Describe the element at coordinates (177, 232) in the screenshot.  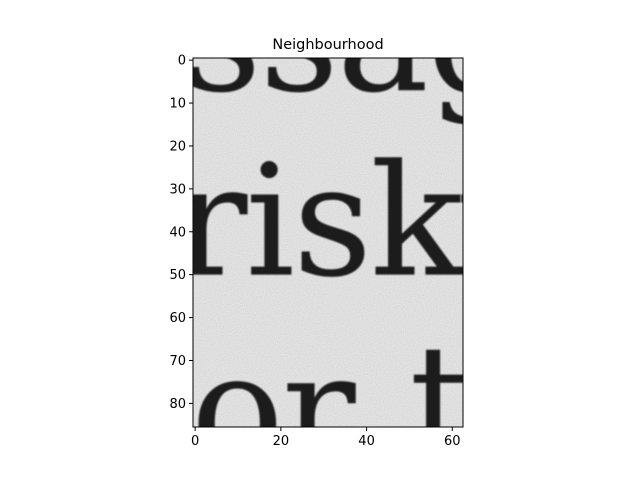
I see `y-tick-label: 40` at that location.